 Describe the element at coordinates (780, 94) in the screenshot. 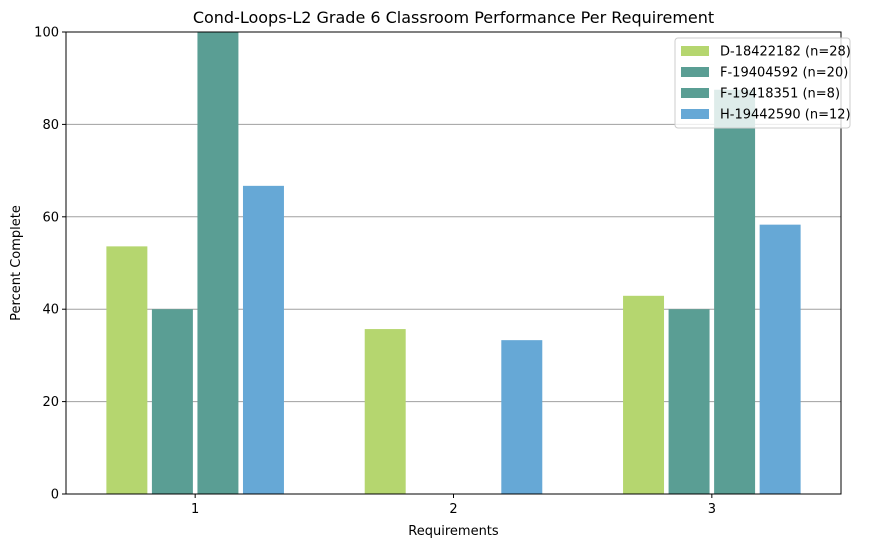

I see `legend-label: F-19418351 (n=8)` at that location.